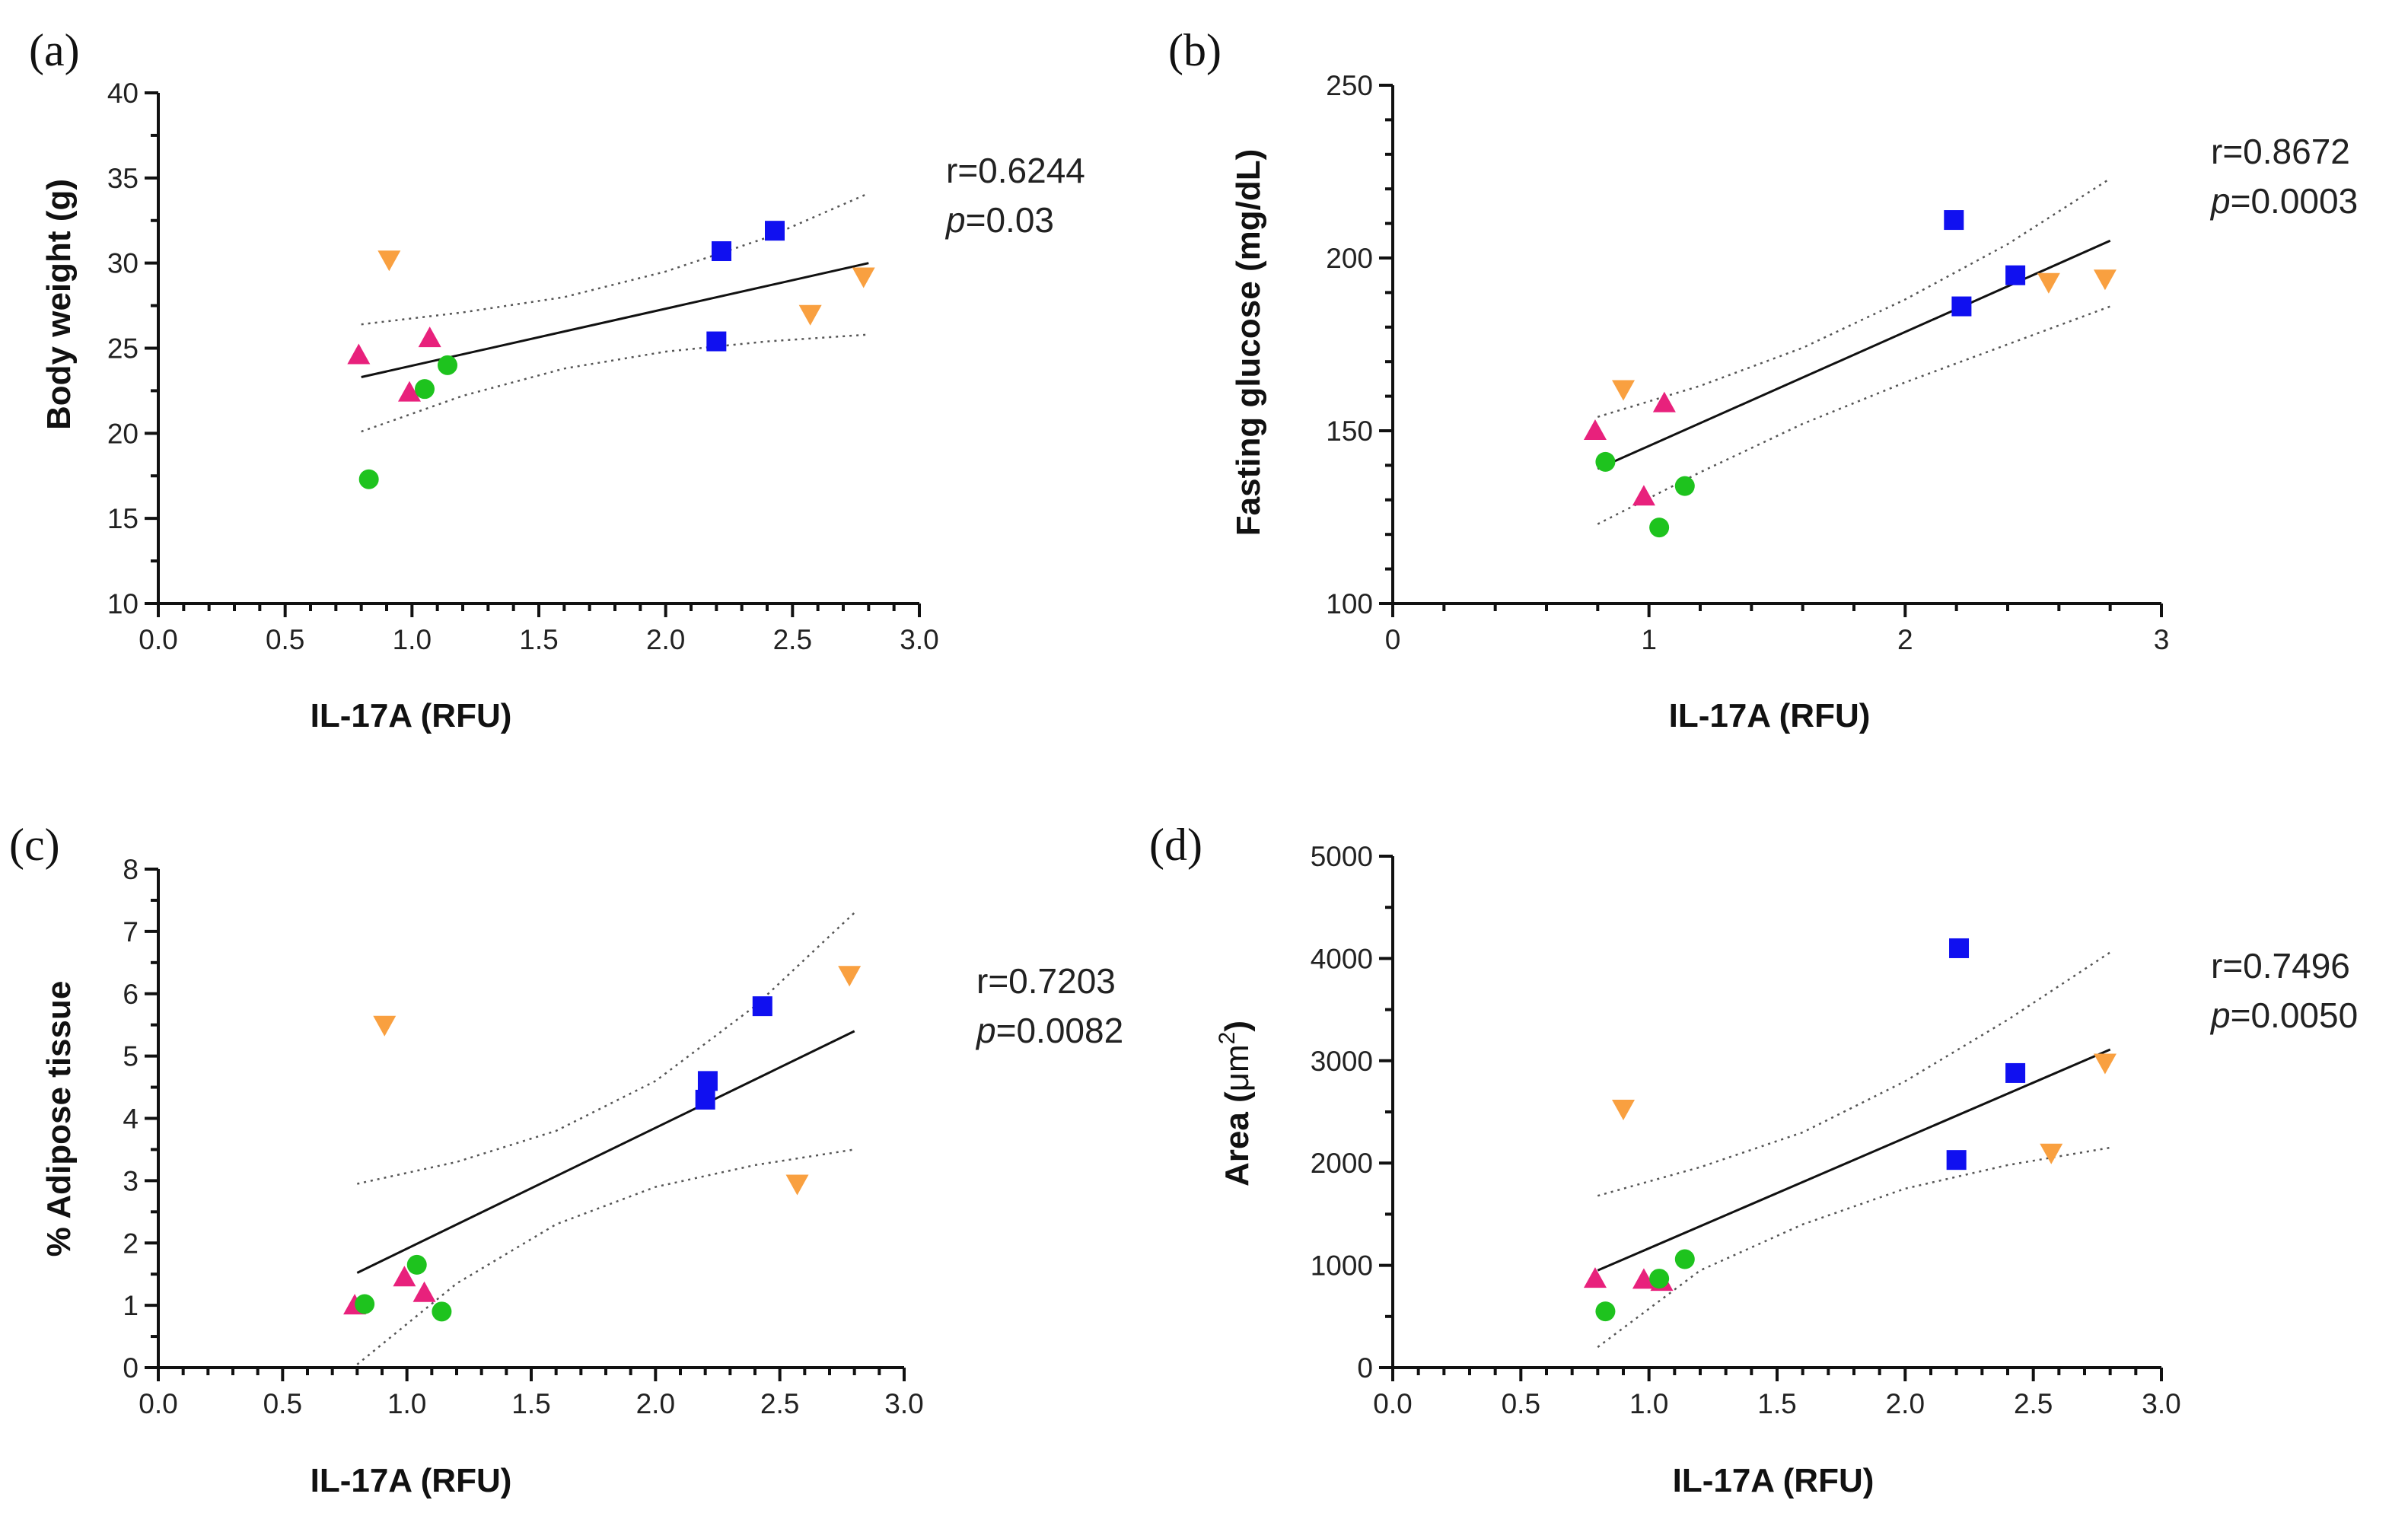 Image resolution: width=2408 pixels, height=1532 pixels. Describe the element at coordinates (131, 932) in the screenshot. I see `y-tick-label: 7` at that location.